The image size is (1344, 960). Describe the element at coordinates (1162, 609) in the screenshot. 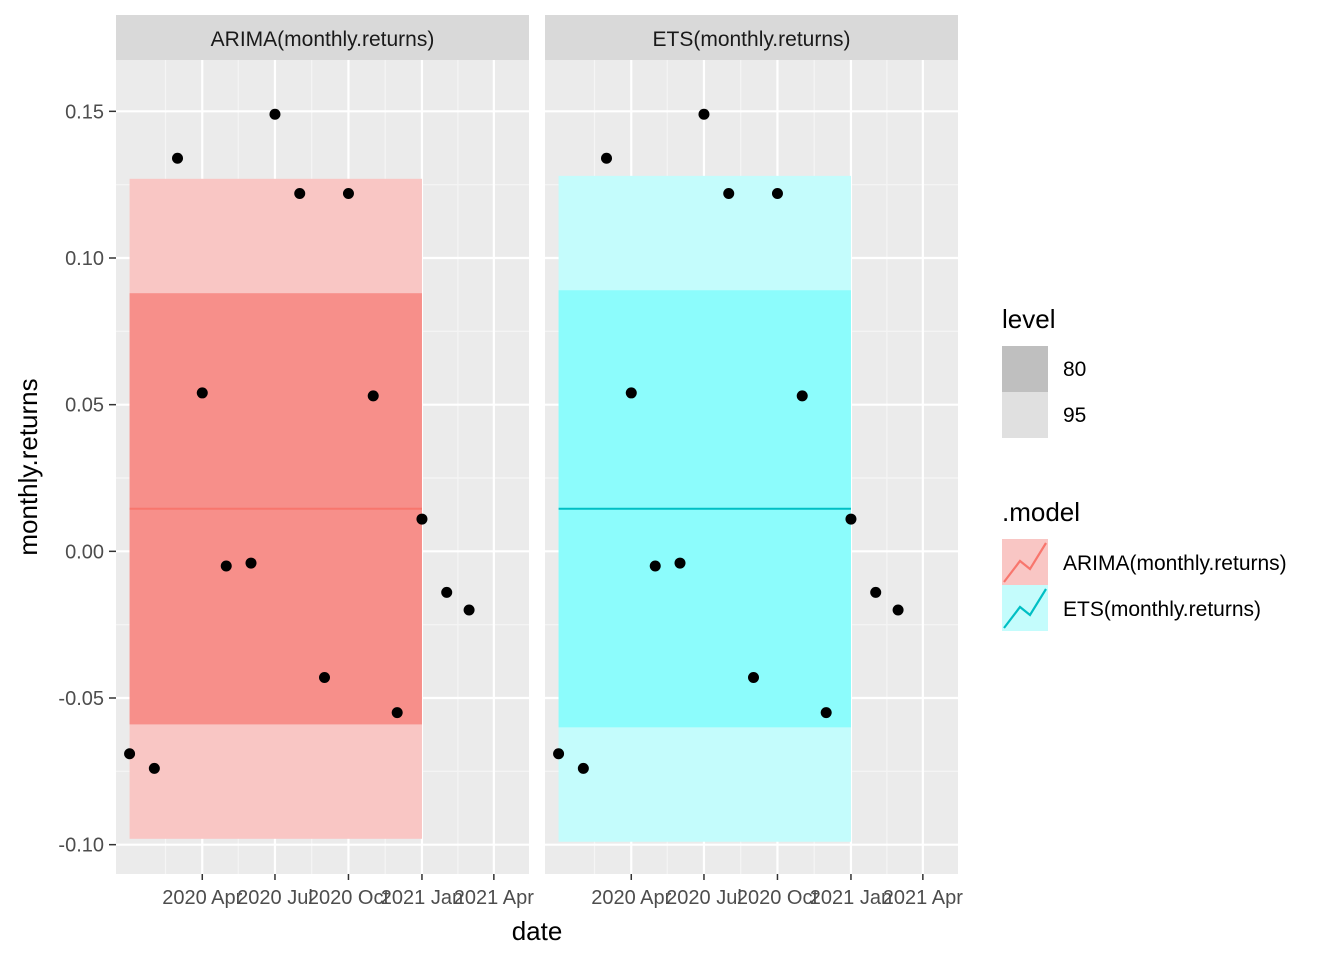

I see `legend-model-label: ETS(monthly.returns)` at that location.